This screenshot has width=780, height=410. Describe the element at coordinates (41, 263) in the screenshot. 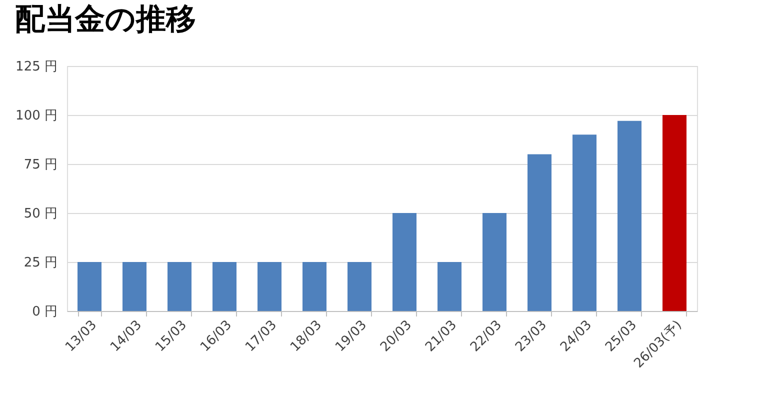

I see `y-tick-label: 25 円` at that location.